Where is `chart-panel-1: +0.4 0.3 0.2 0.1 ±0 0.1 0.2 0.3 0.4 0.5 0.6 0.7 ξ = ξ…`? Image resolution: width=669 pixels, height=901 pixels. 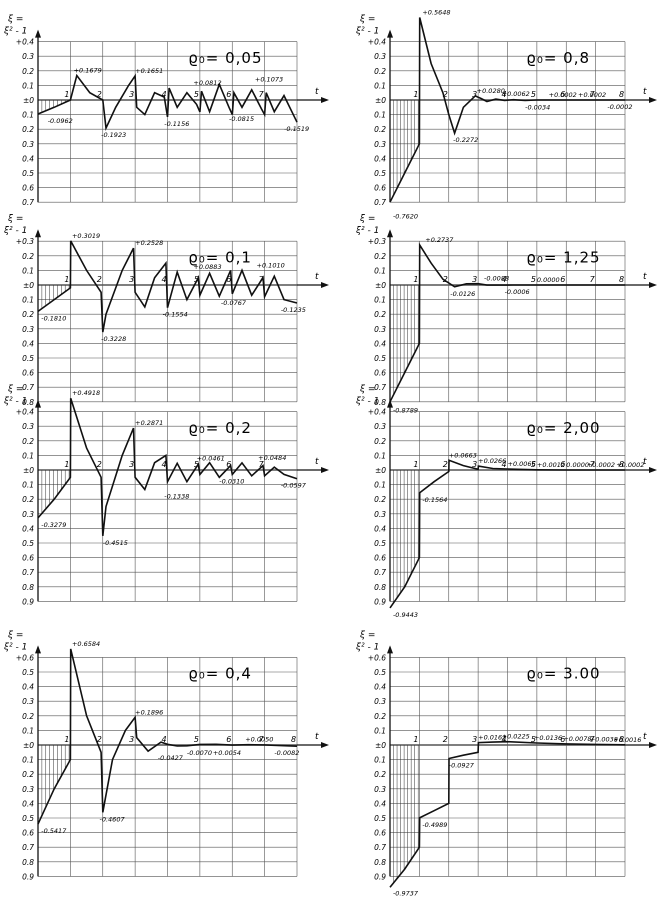
chart-panel-1: +0.4 0.3 0.2 0.1 ±0 0.1 0.2 0.3 0.4 0.5 0.6 0.7 ξ = ξ… is located at coordinates (166, 111).